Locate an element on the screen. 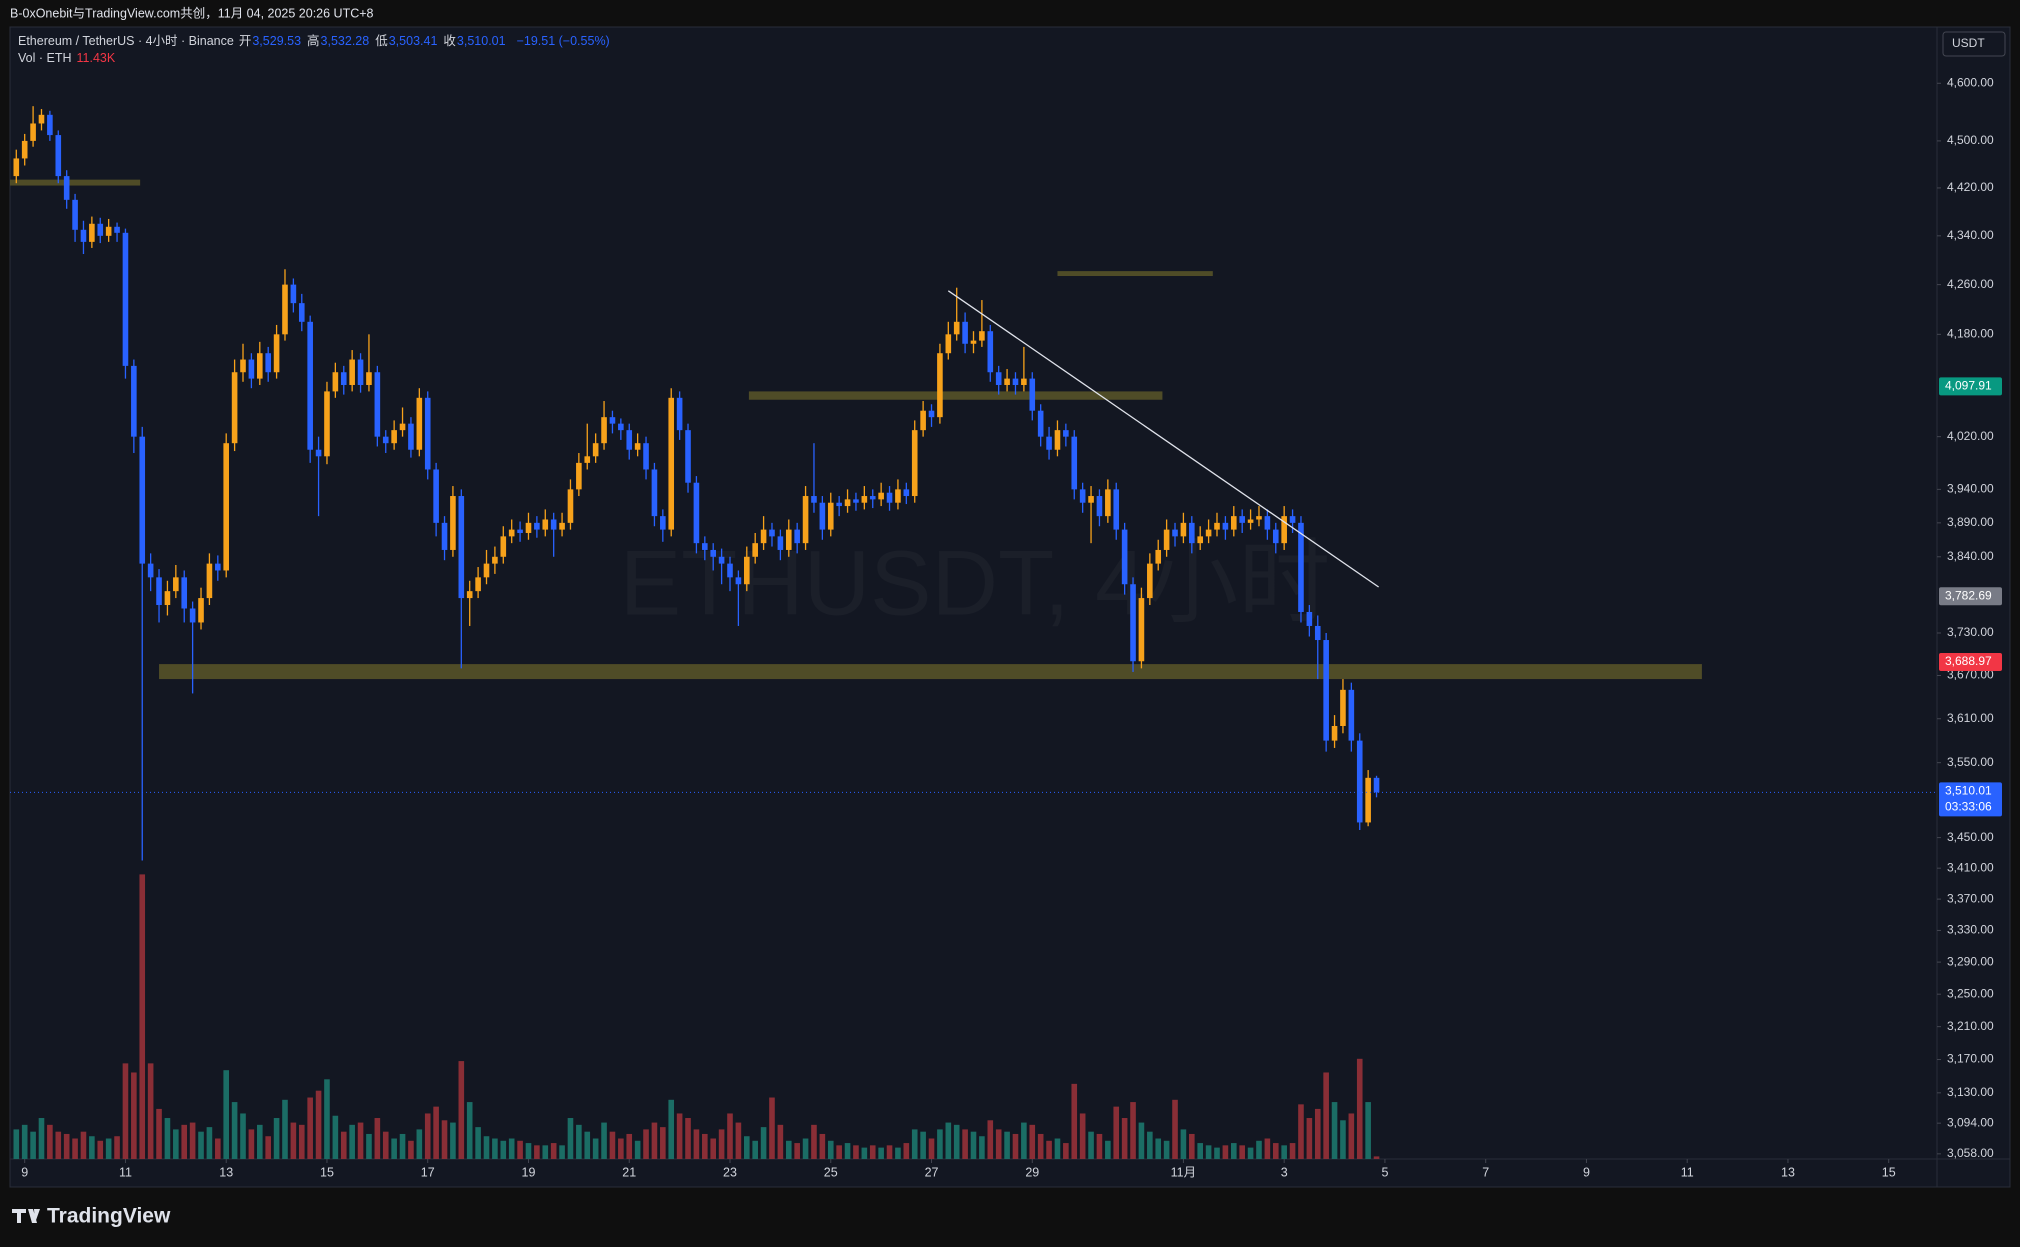 This screenshot has height=1247, width=2020. x-tick-label: 11月 is located at coordinates (1183, 1172).